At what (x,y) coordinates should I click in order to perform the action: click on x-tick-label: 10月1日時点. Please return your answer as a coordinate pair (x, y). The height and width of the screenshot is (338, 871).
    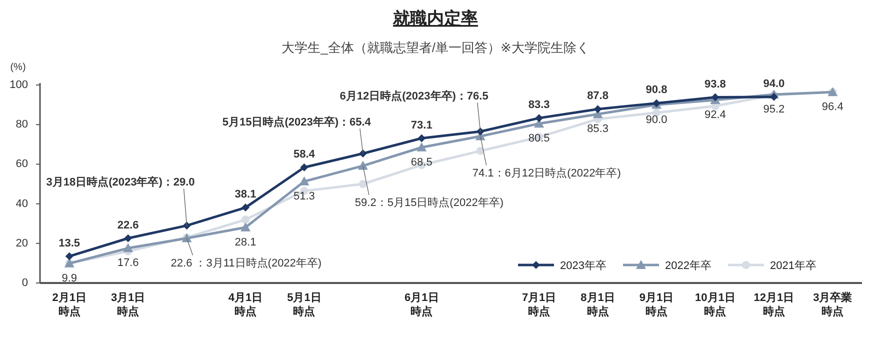
    Looking at the image, I should click on (715, 305).